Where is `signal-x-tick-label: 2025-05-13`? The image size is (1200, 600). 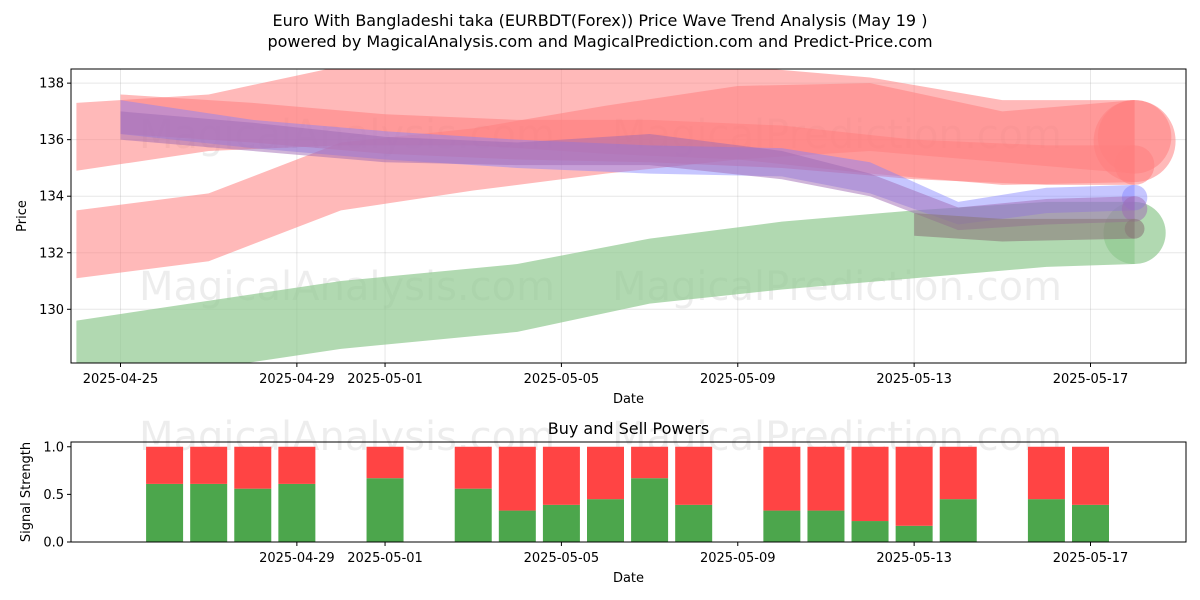 signal-x-tick-label: 2025-05-13 is located at coordinates (914, 558).